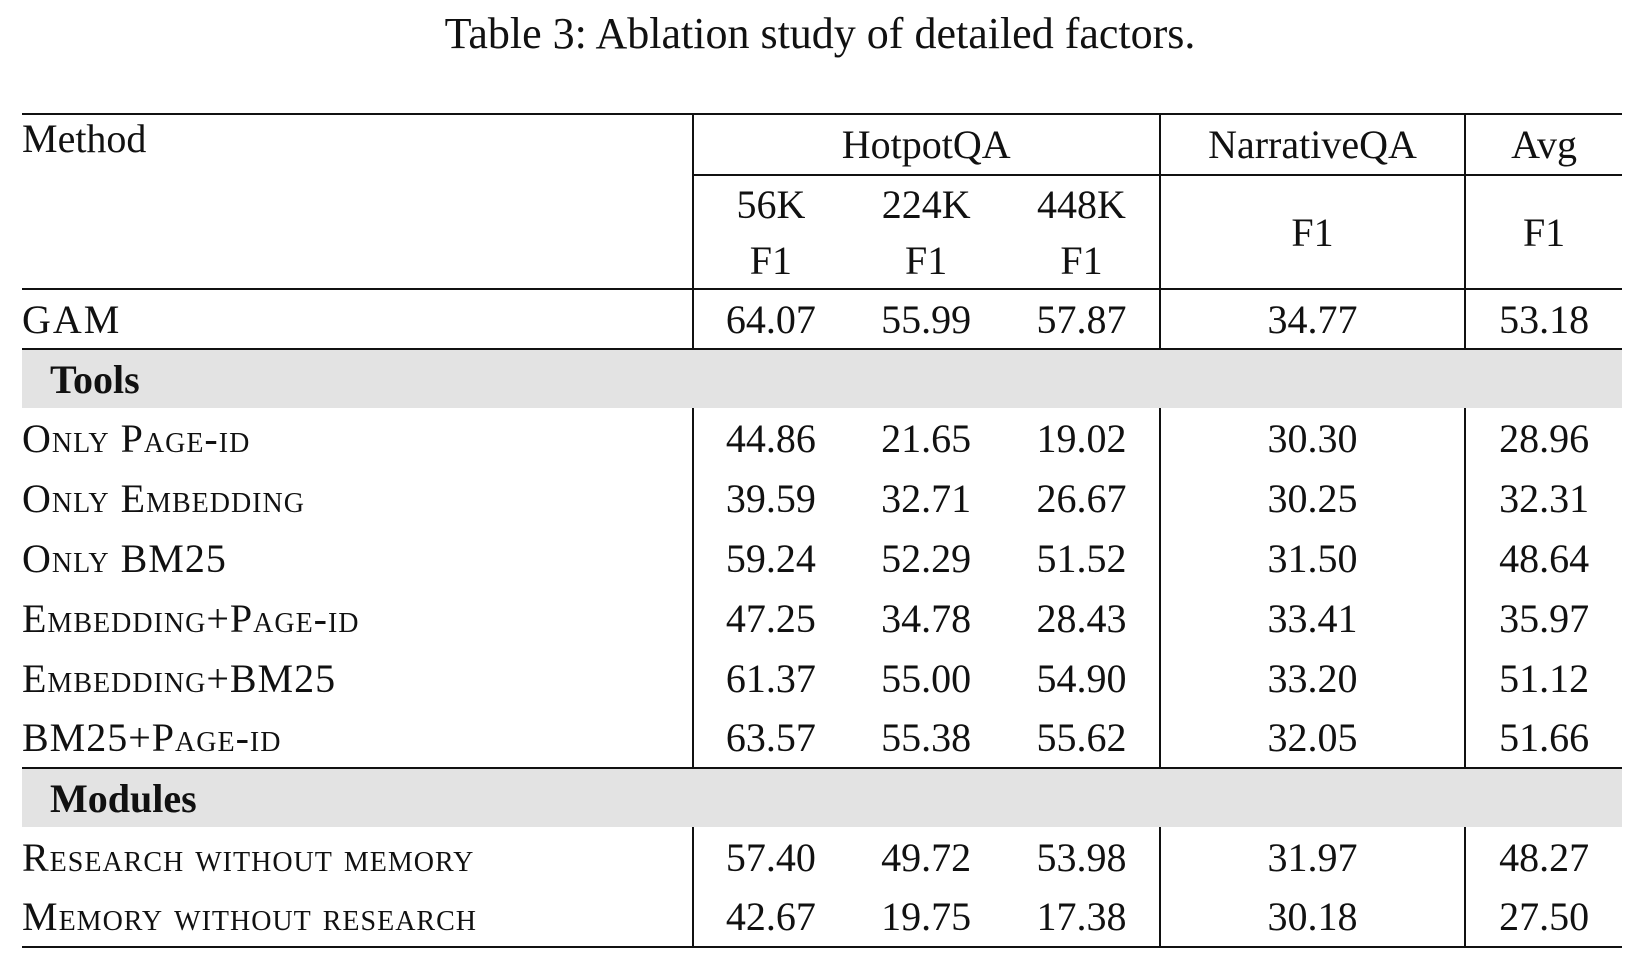 This screenshot has height=978, width=1640. What do you see at coordinates (926, 558) in the screenshot?
I see `cell-value: 52.29` at bounding box center [926, 558].